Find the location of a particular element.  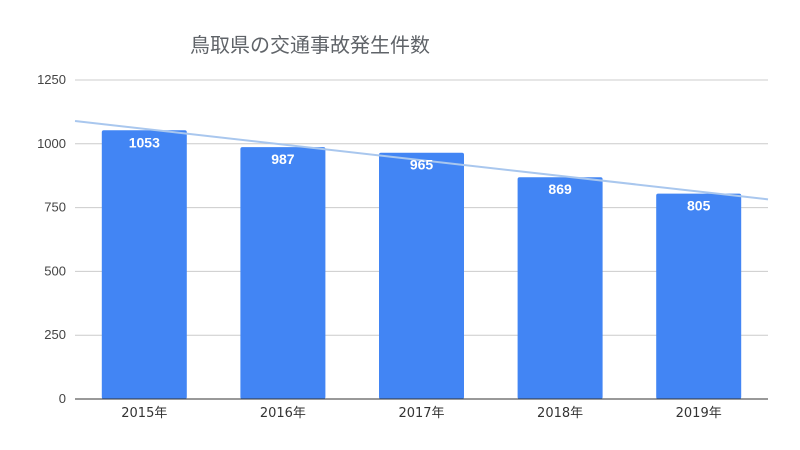

x-category-label: 2015年 is located at coordinates (144, 413).